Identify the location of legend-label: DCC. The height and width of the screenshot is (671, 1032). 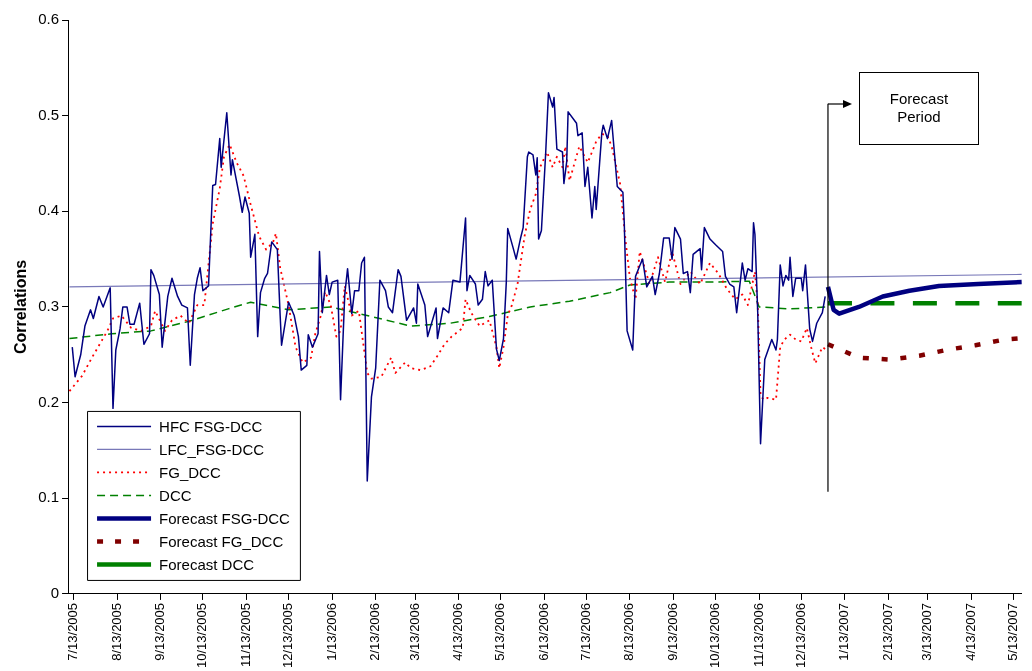
(175, 495).